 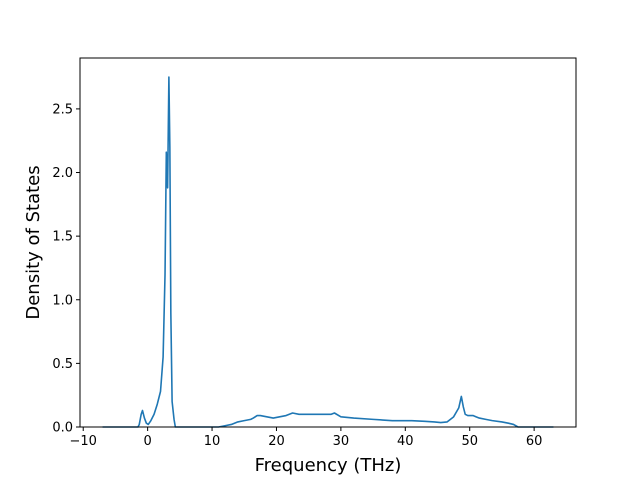 What do you see at coordinates (405, 441) in the screenshot?
I see `x-tick-label: 40` at bounding box center [405, 441].